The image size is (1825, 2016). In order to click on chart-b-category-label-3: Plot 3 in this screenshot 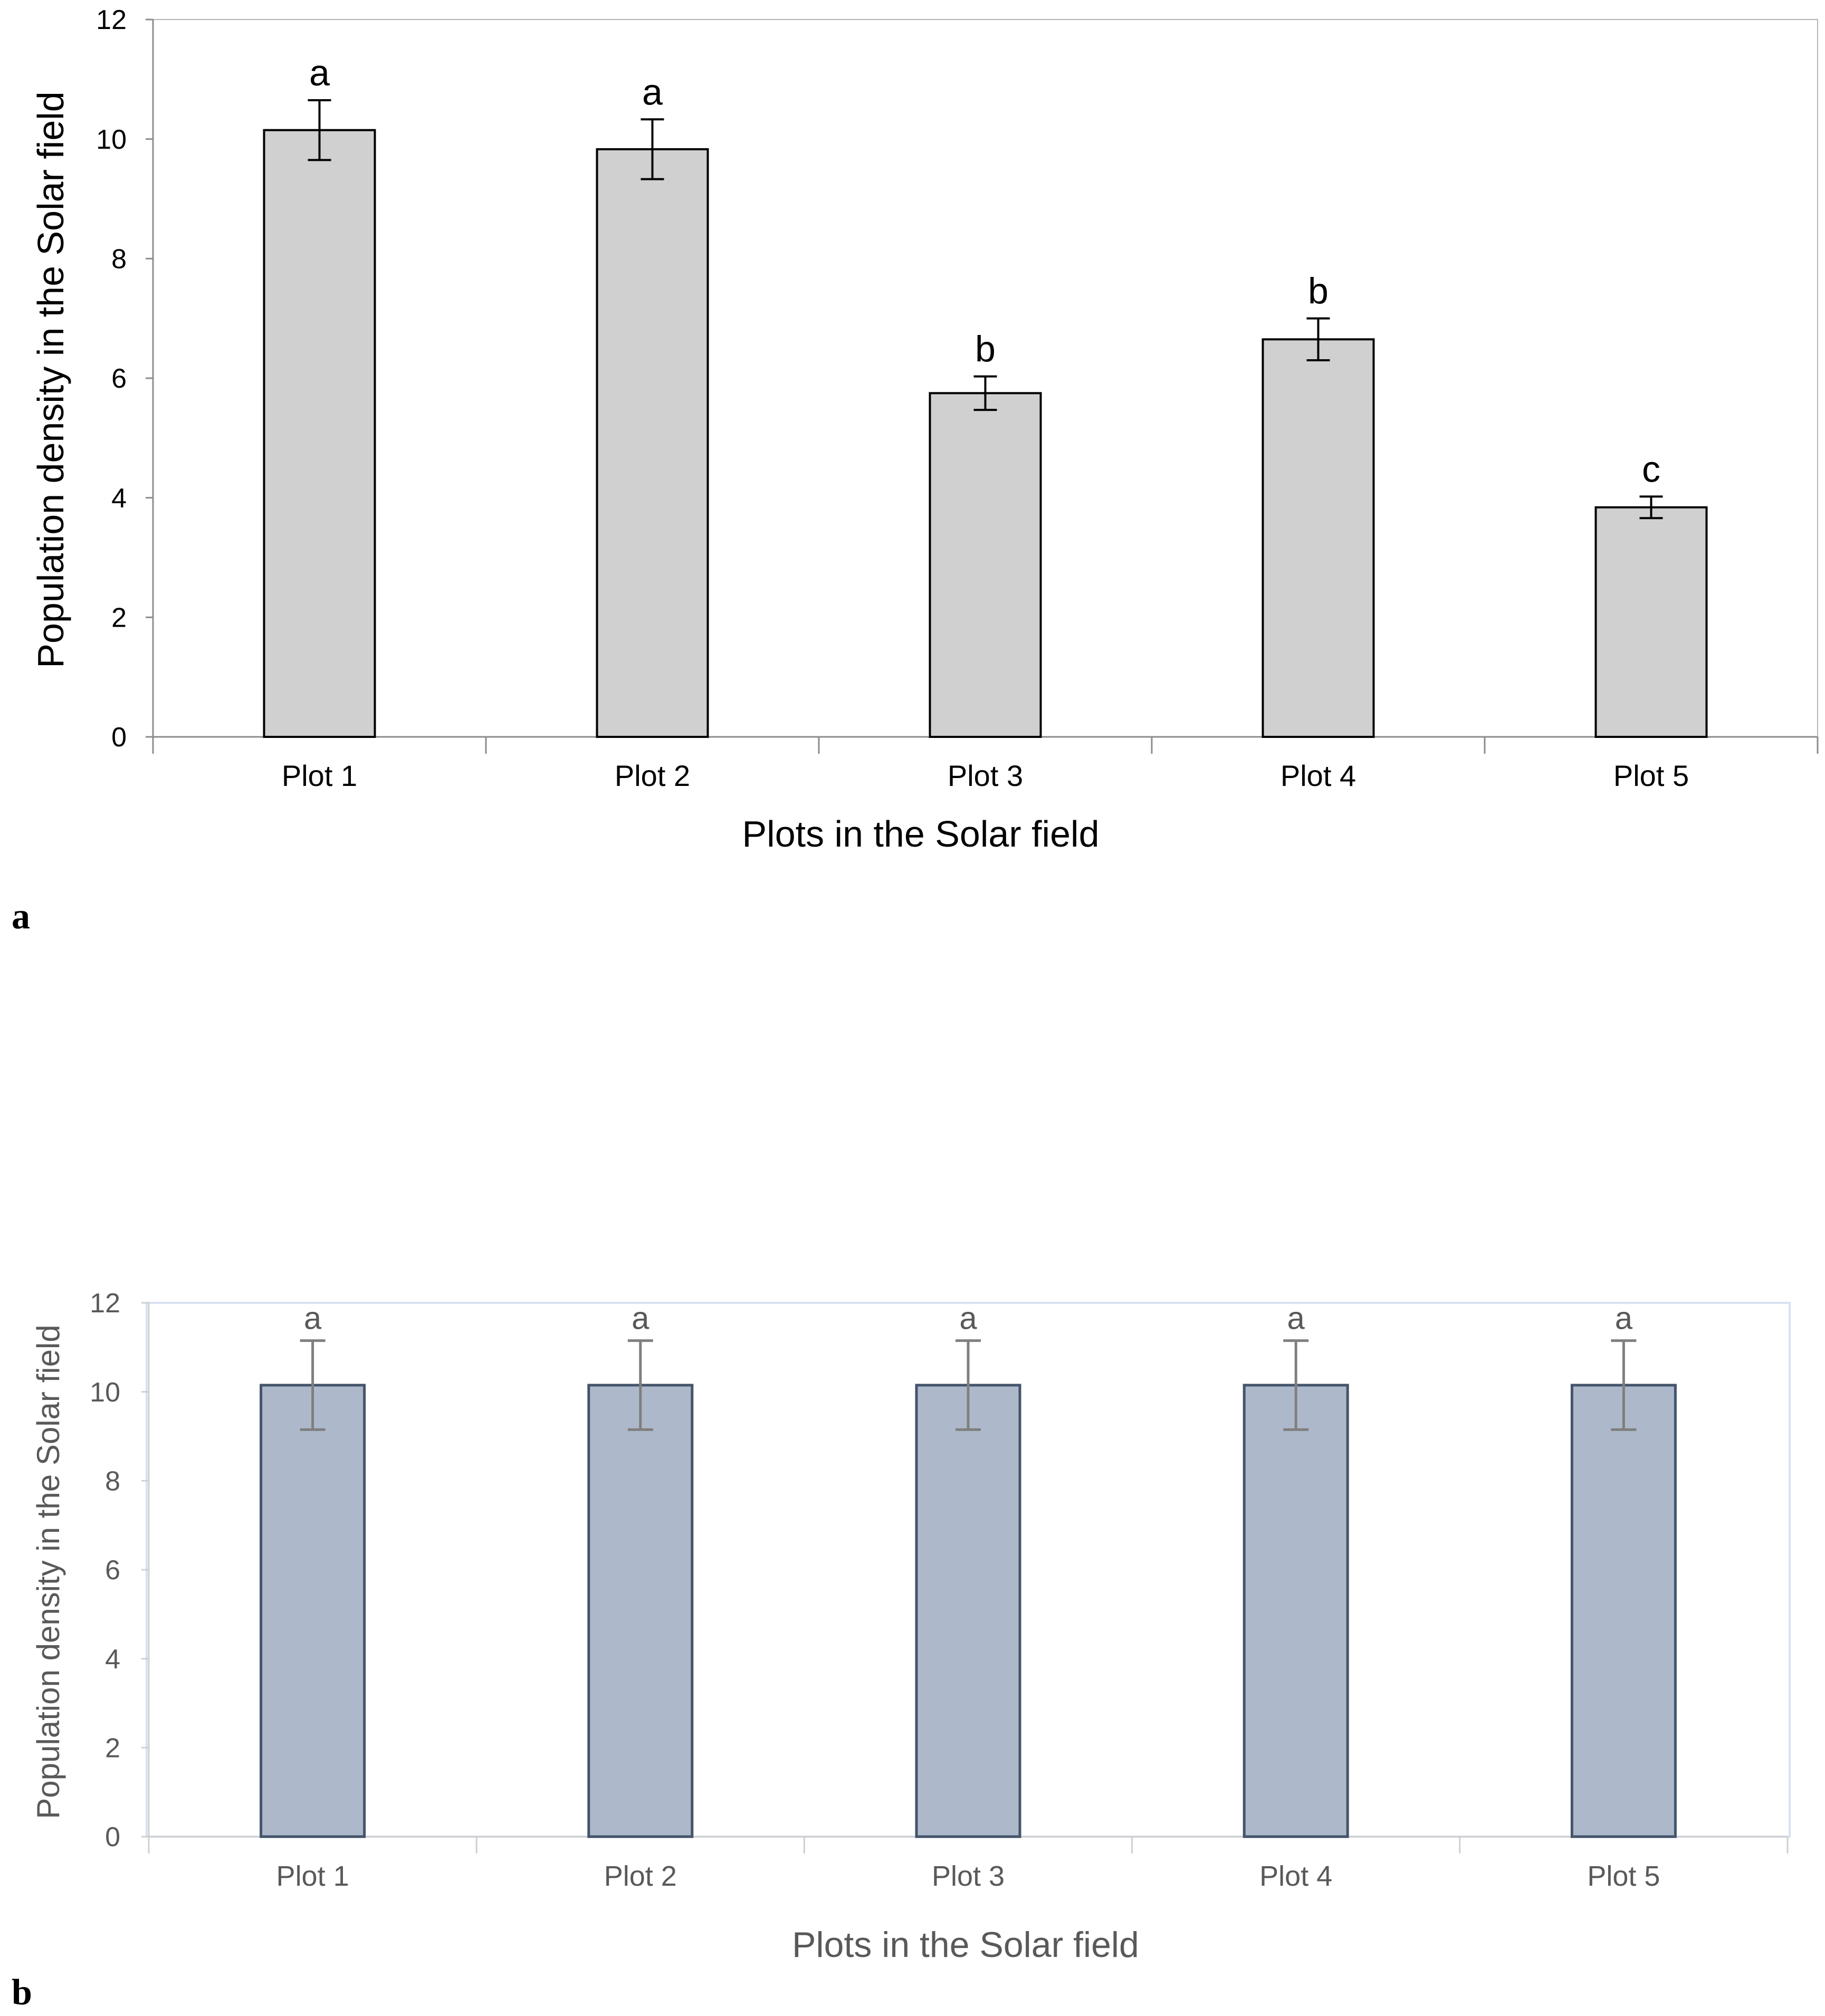, I will do `click(968, 1876)`.